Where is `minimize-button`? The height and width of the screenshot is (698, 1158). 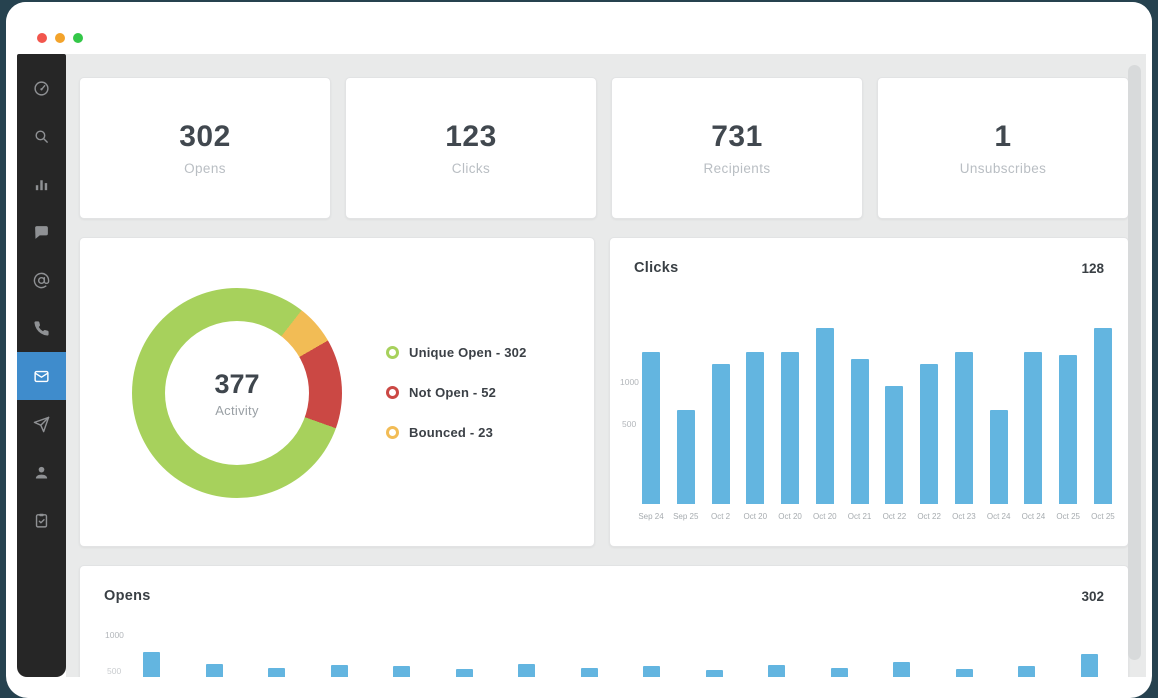
minimize-button is located at coordinates (60, 38).